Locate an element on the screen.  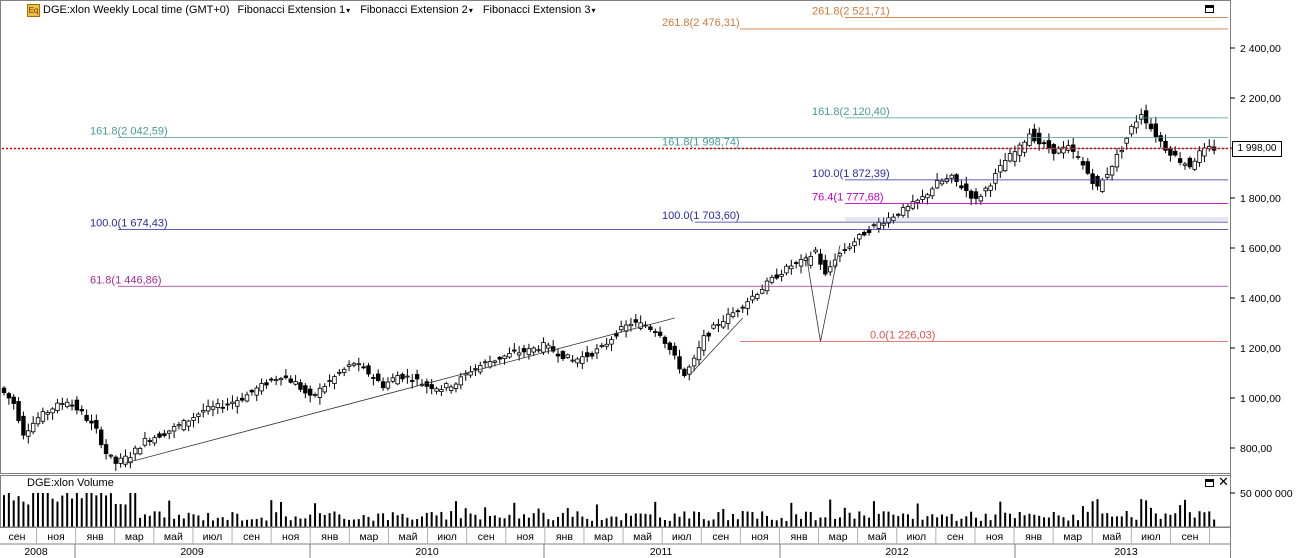
volume-close-icon: ✕ is located at coordinates (1223, 481).